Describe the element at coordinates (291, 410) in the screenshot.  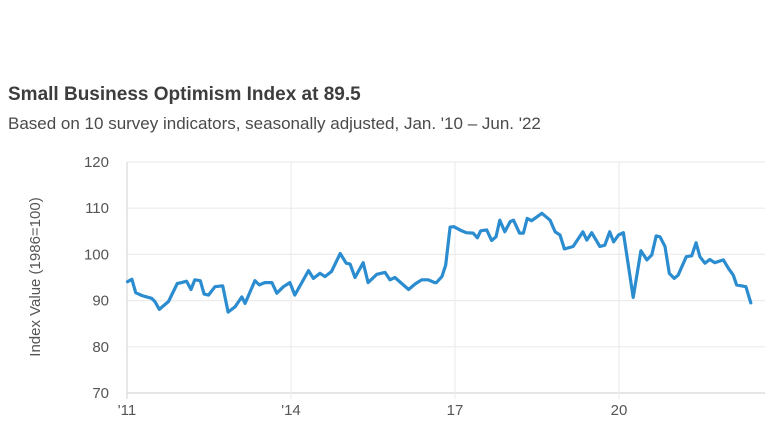
I see `x-tick-label: '14` at that location.